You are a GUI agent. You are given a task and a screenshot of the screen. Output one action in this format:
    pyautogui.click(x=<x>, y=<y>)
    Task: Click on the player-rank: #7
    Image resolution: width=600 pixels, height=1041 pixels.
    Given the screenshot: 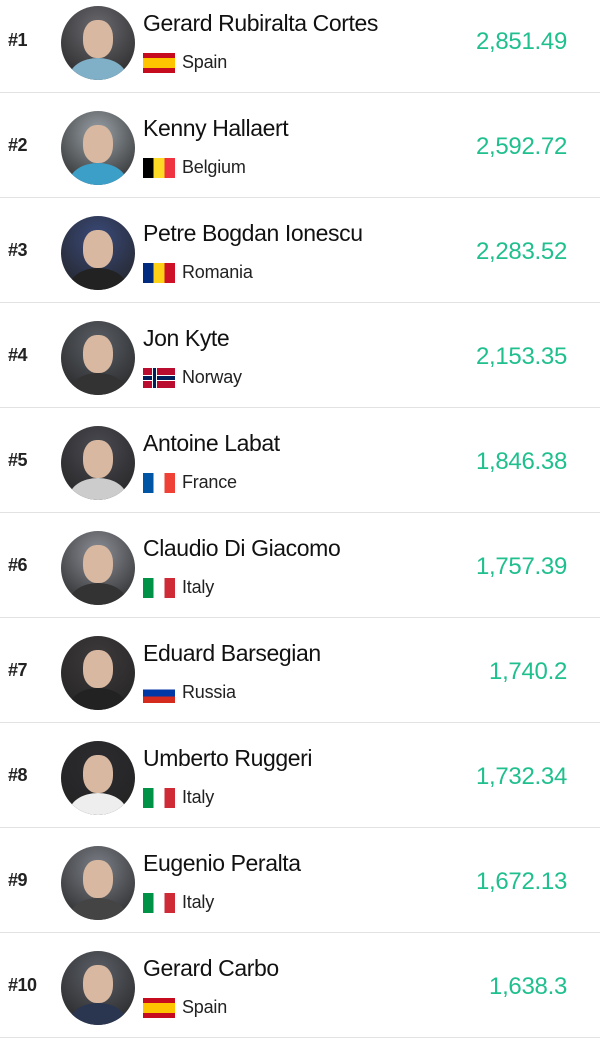 What is the action you would take?
    pyautogui.click(x=18, y=670)
    